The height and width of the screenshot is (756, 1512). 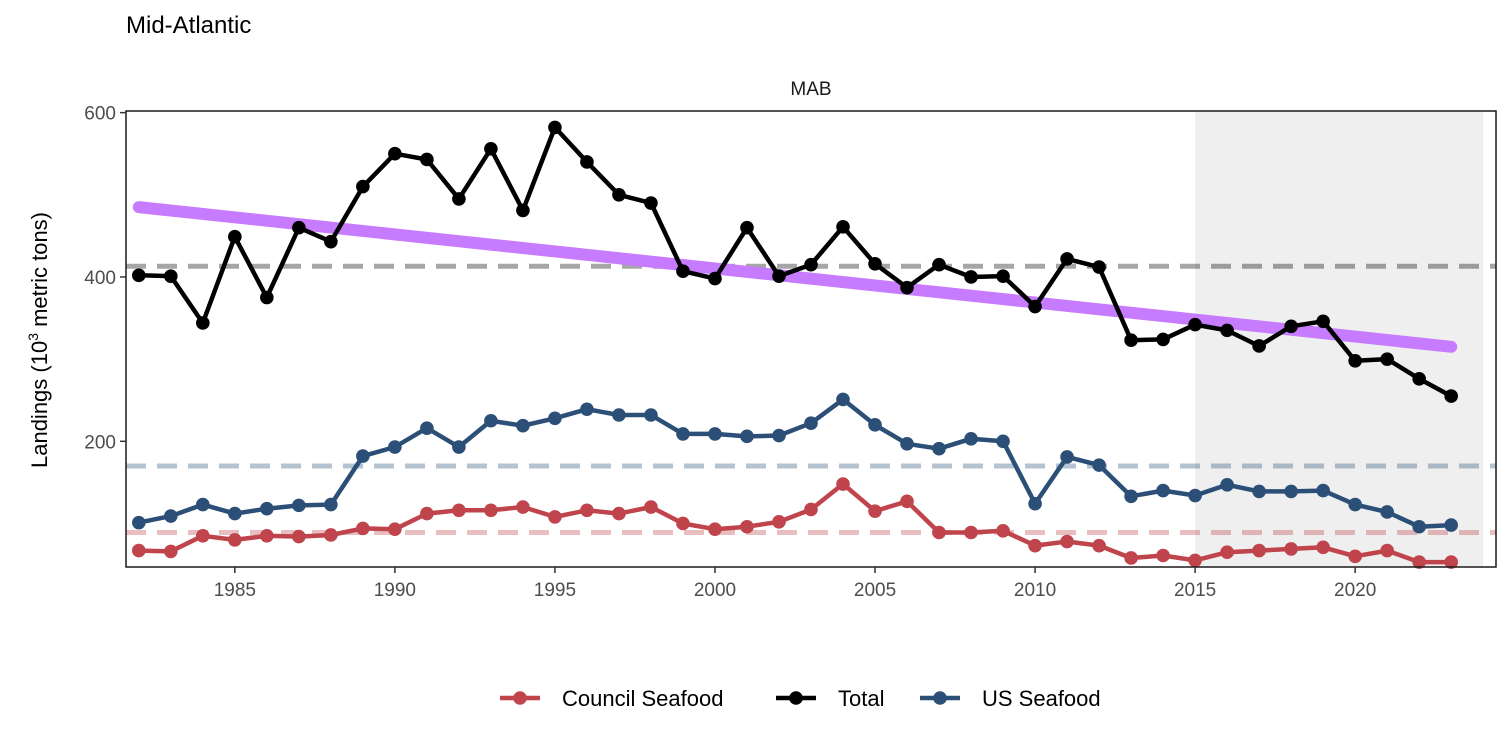 I want to click on y-tick-label: 200, so click(x=100, y=442).